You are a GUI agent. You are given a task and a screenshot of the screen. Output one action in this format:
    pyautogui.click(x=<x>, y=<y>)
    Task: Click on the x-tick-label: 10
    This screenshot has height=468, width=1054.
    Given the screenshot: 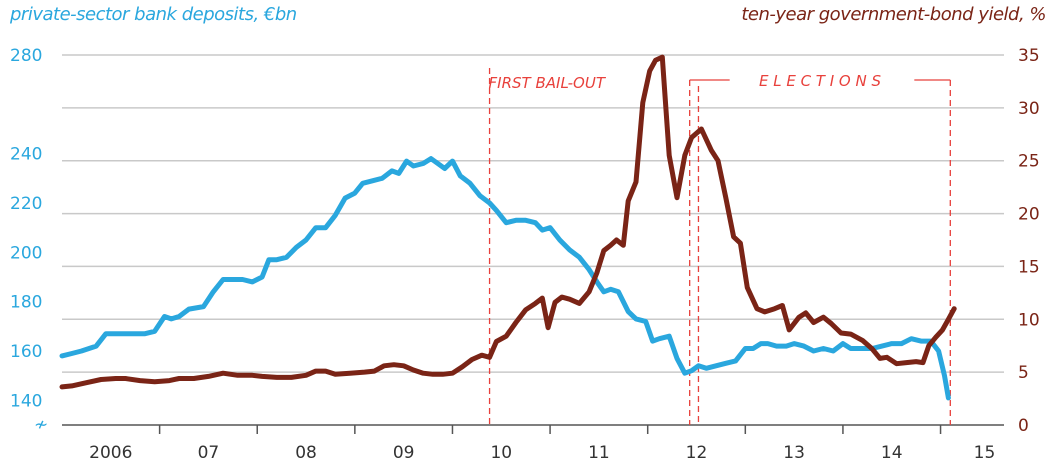 What is the action you would take?
    pyautogui.click(x=501, y=453)
    